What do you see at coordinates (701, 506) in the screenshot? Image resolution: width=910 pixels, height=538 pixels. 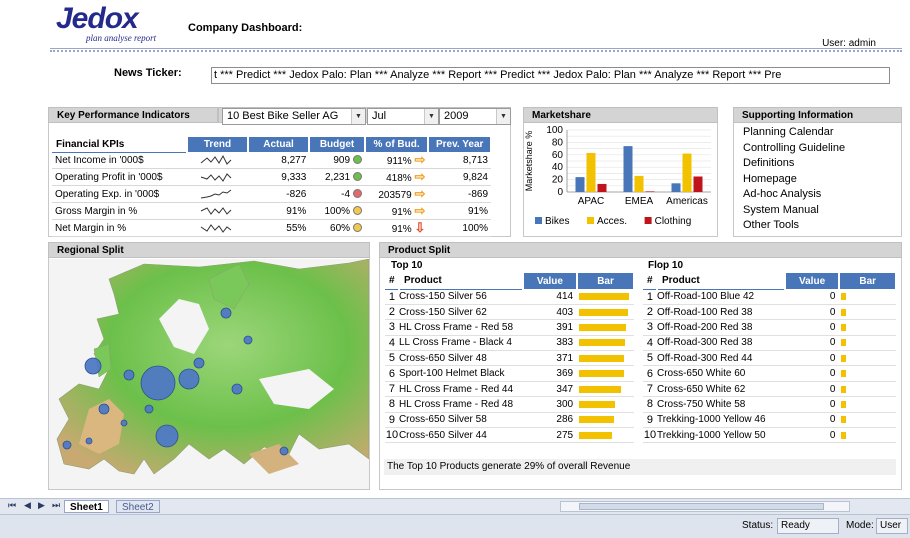 I see `scrollbar-thumb` at bounding box center [701, 506].